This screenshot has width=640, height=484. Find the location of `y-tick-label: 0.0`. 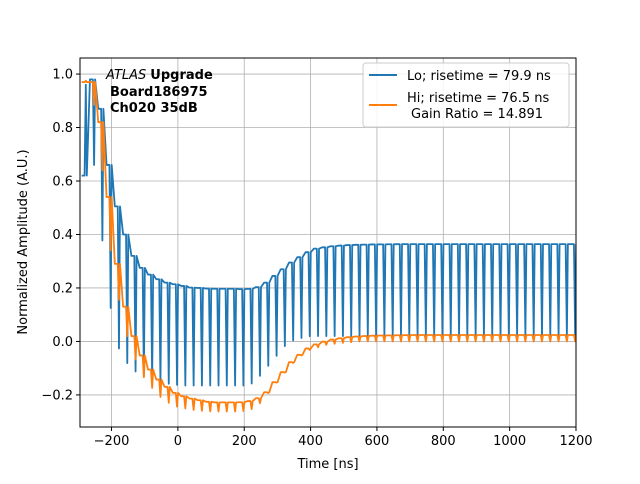

y-tick-label: 0.0 is located at coordinates (62, 342).